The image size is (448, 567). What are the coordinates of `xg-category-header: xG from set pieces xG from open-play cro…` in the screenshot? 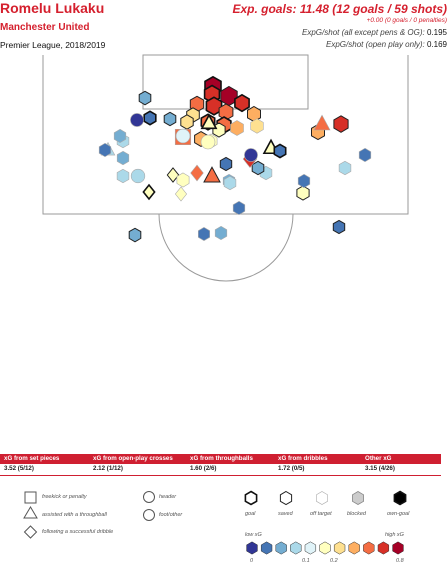 It's located at (220, 459).